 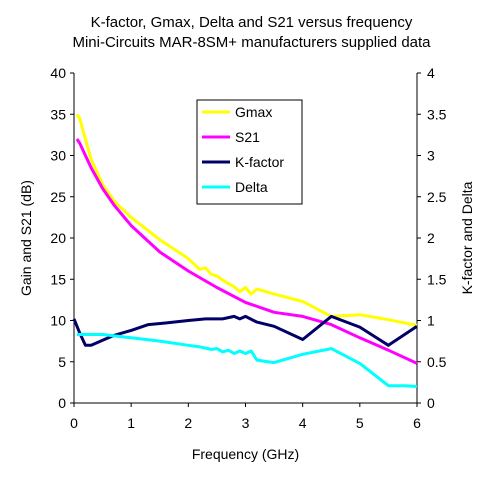 What do you see at coordinates (58, 321) in the screenshot?
I see `y-tick-label: 10` at bounding box center [58, 321].